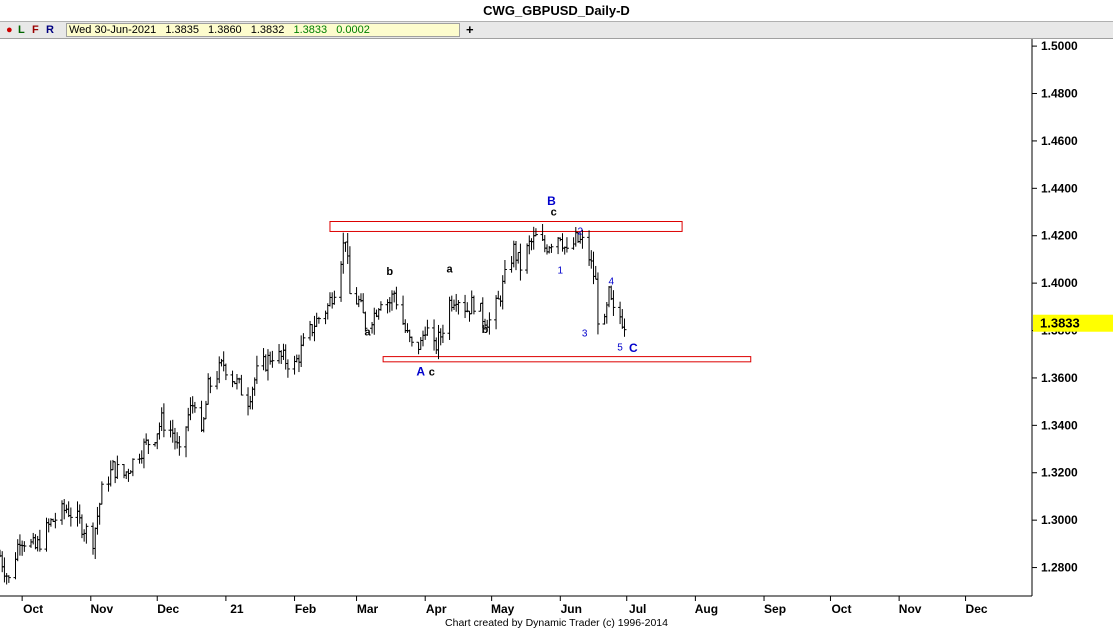 Image resolution: width=1113 pixels, height=632 pixels. Describe the element at coordinates (706, 609) in the screenshot. I see `x-tick-label: Aug` at that location.